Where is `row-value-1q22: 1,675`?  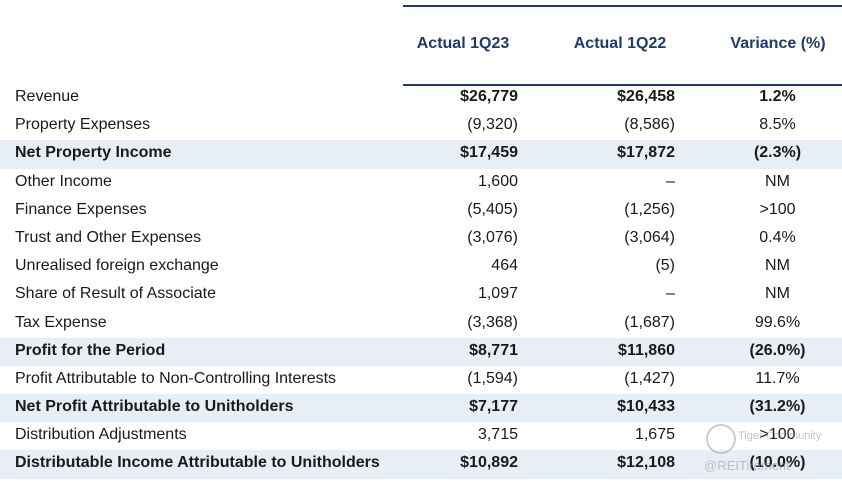 row-value-1q22: 1,675 is located at coordinates (654, 435).